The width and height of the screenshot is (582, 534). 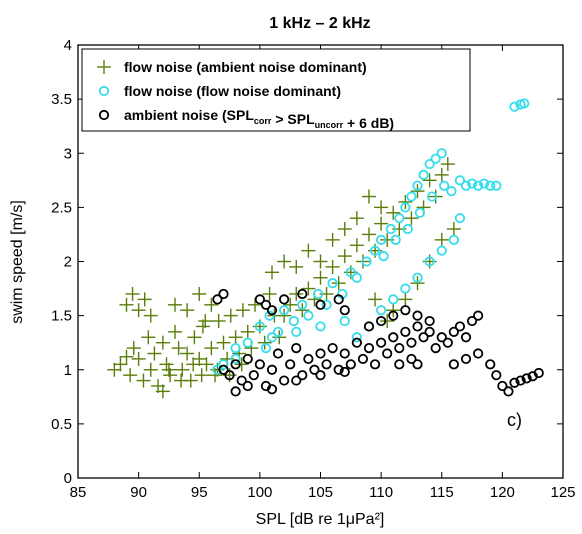 What do you see at coordinates (502, 492) in the screenshot?
I see `x-tick-label: 120` at bounding box center [502, 492].